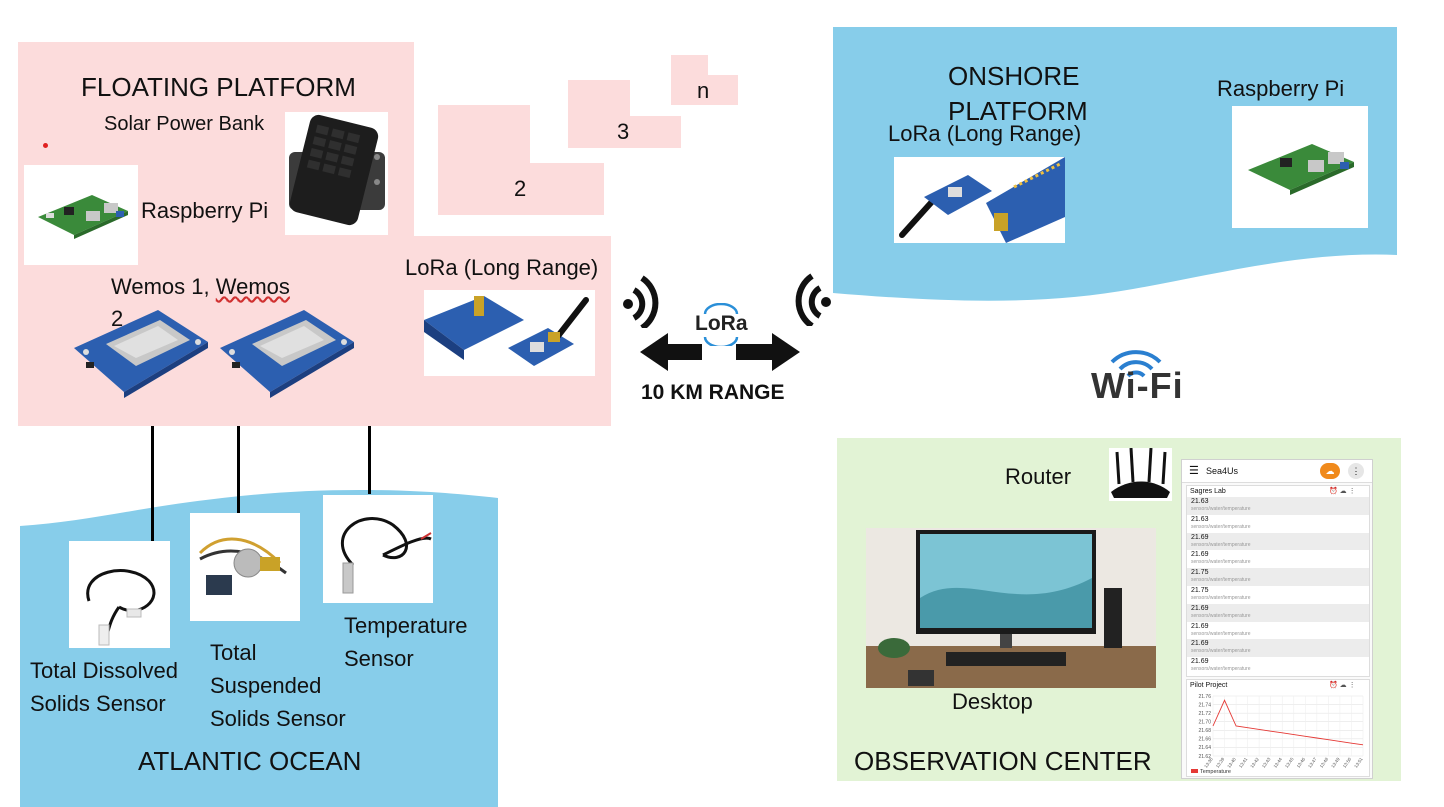  Describe the element at coordinates (1140, 474) in the screenshot. I see `router-image` at that location.